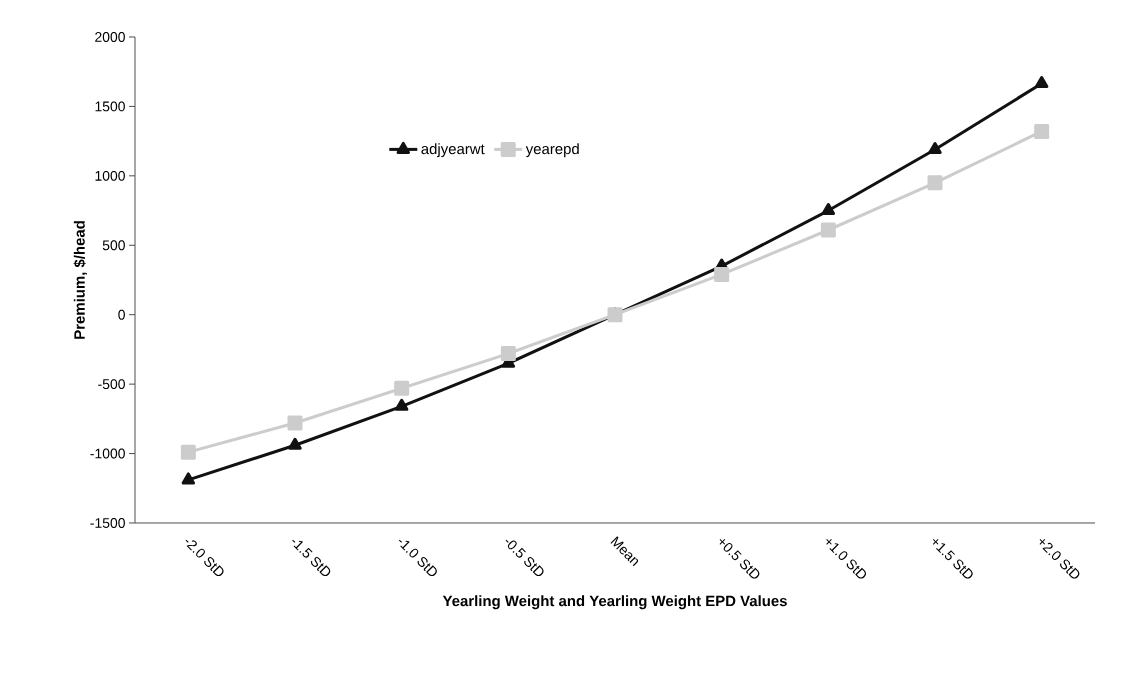 The height and width of the screenshot is (673, 1127). Describe the element at coordinates (110, 37) in the screenshot. I see `y-tick-label: 2000` at that location.